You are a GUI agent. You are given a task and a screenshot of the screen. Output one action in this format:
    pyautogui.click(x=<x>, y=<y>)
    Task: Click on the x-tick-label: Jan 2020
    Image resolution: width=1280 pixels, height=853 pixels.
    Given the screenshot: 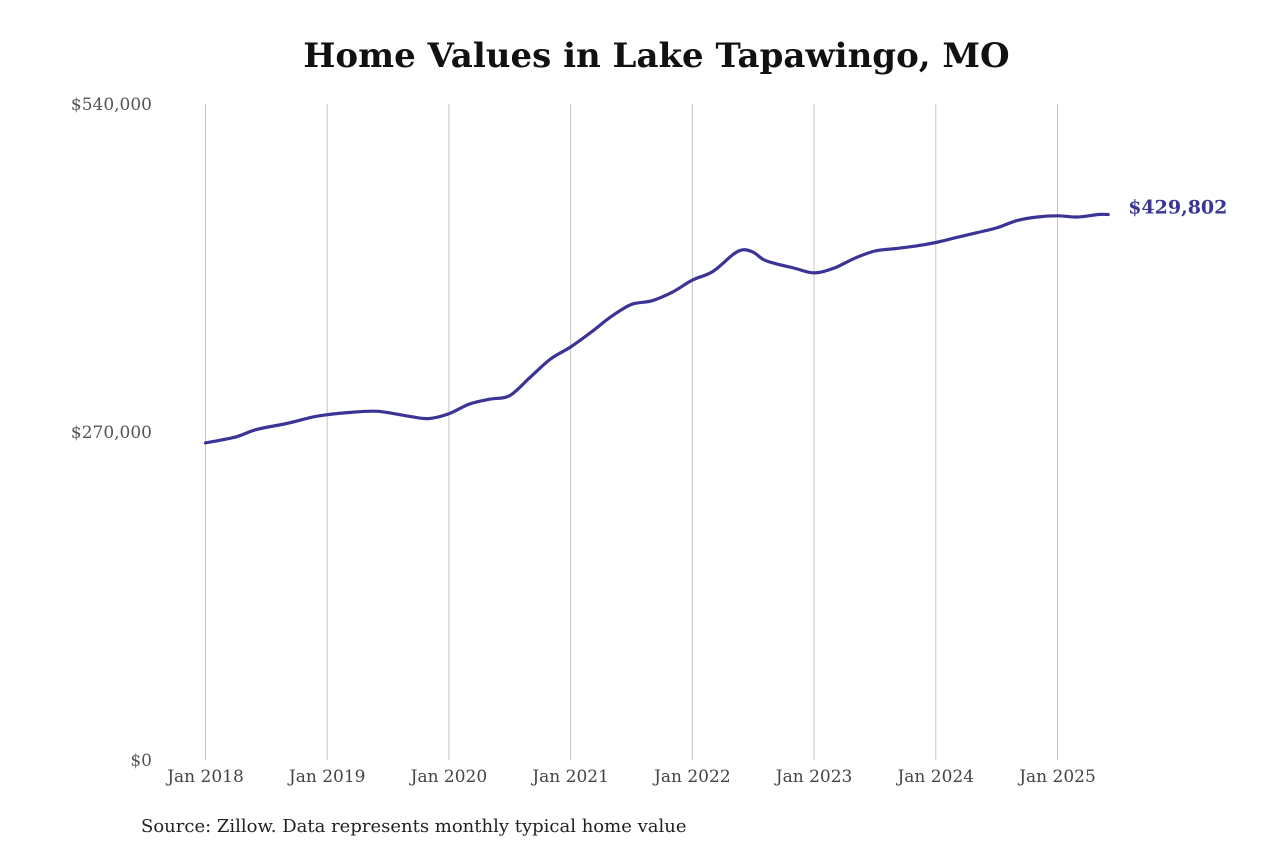 What is the action you would take?
    pyautogui.click(x=448, y=777)
    